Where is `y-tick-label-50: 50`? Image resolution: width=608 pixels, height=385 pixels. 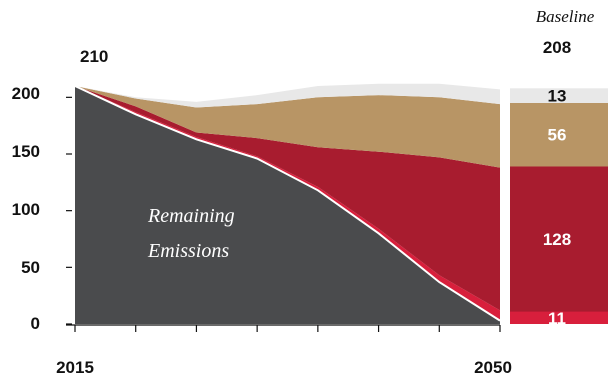 y-tick-label-50: 50 is located at coordinates (30, 267).